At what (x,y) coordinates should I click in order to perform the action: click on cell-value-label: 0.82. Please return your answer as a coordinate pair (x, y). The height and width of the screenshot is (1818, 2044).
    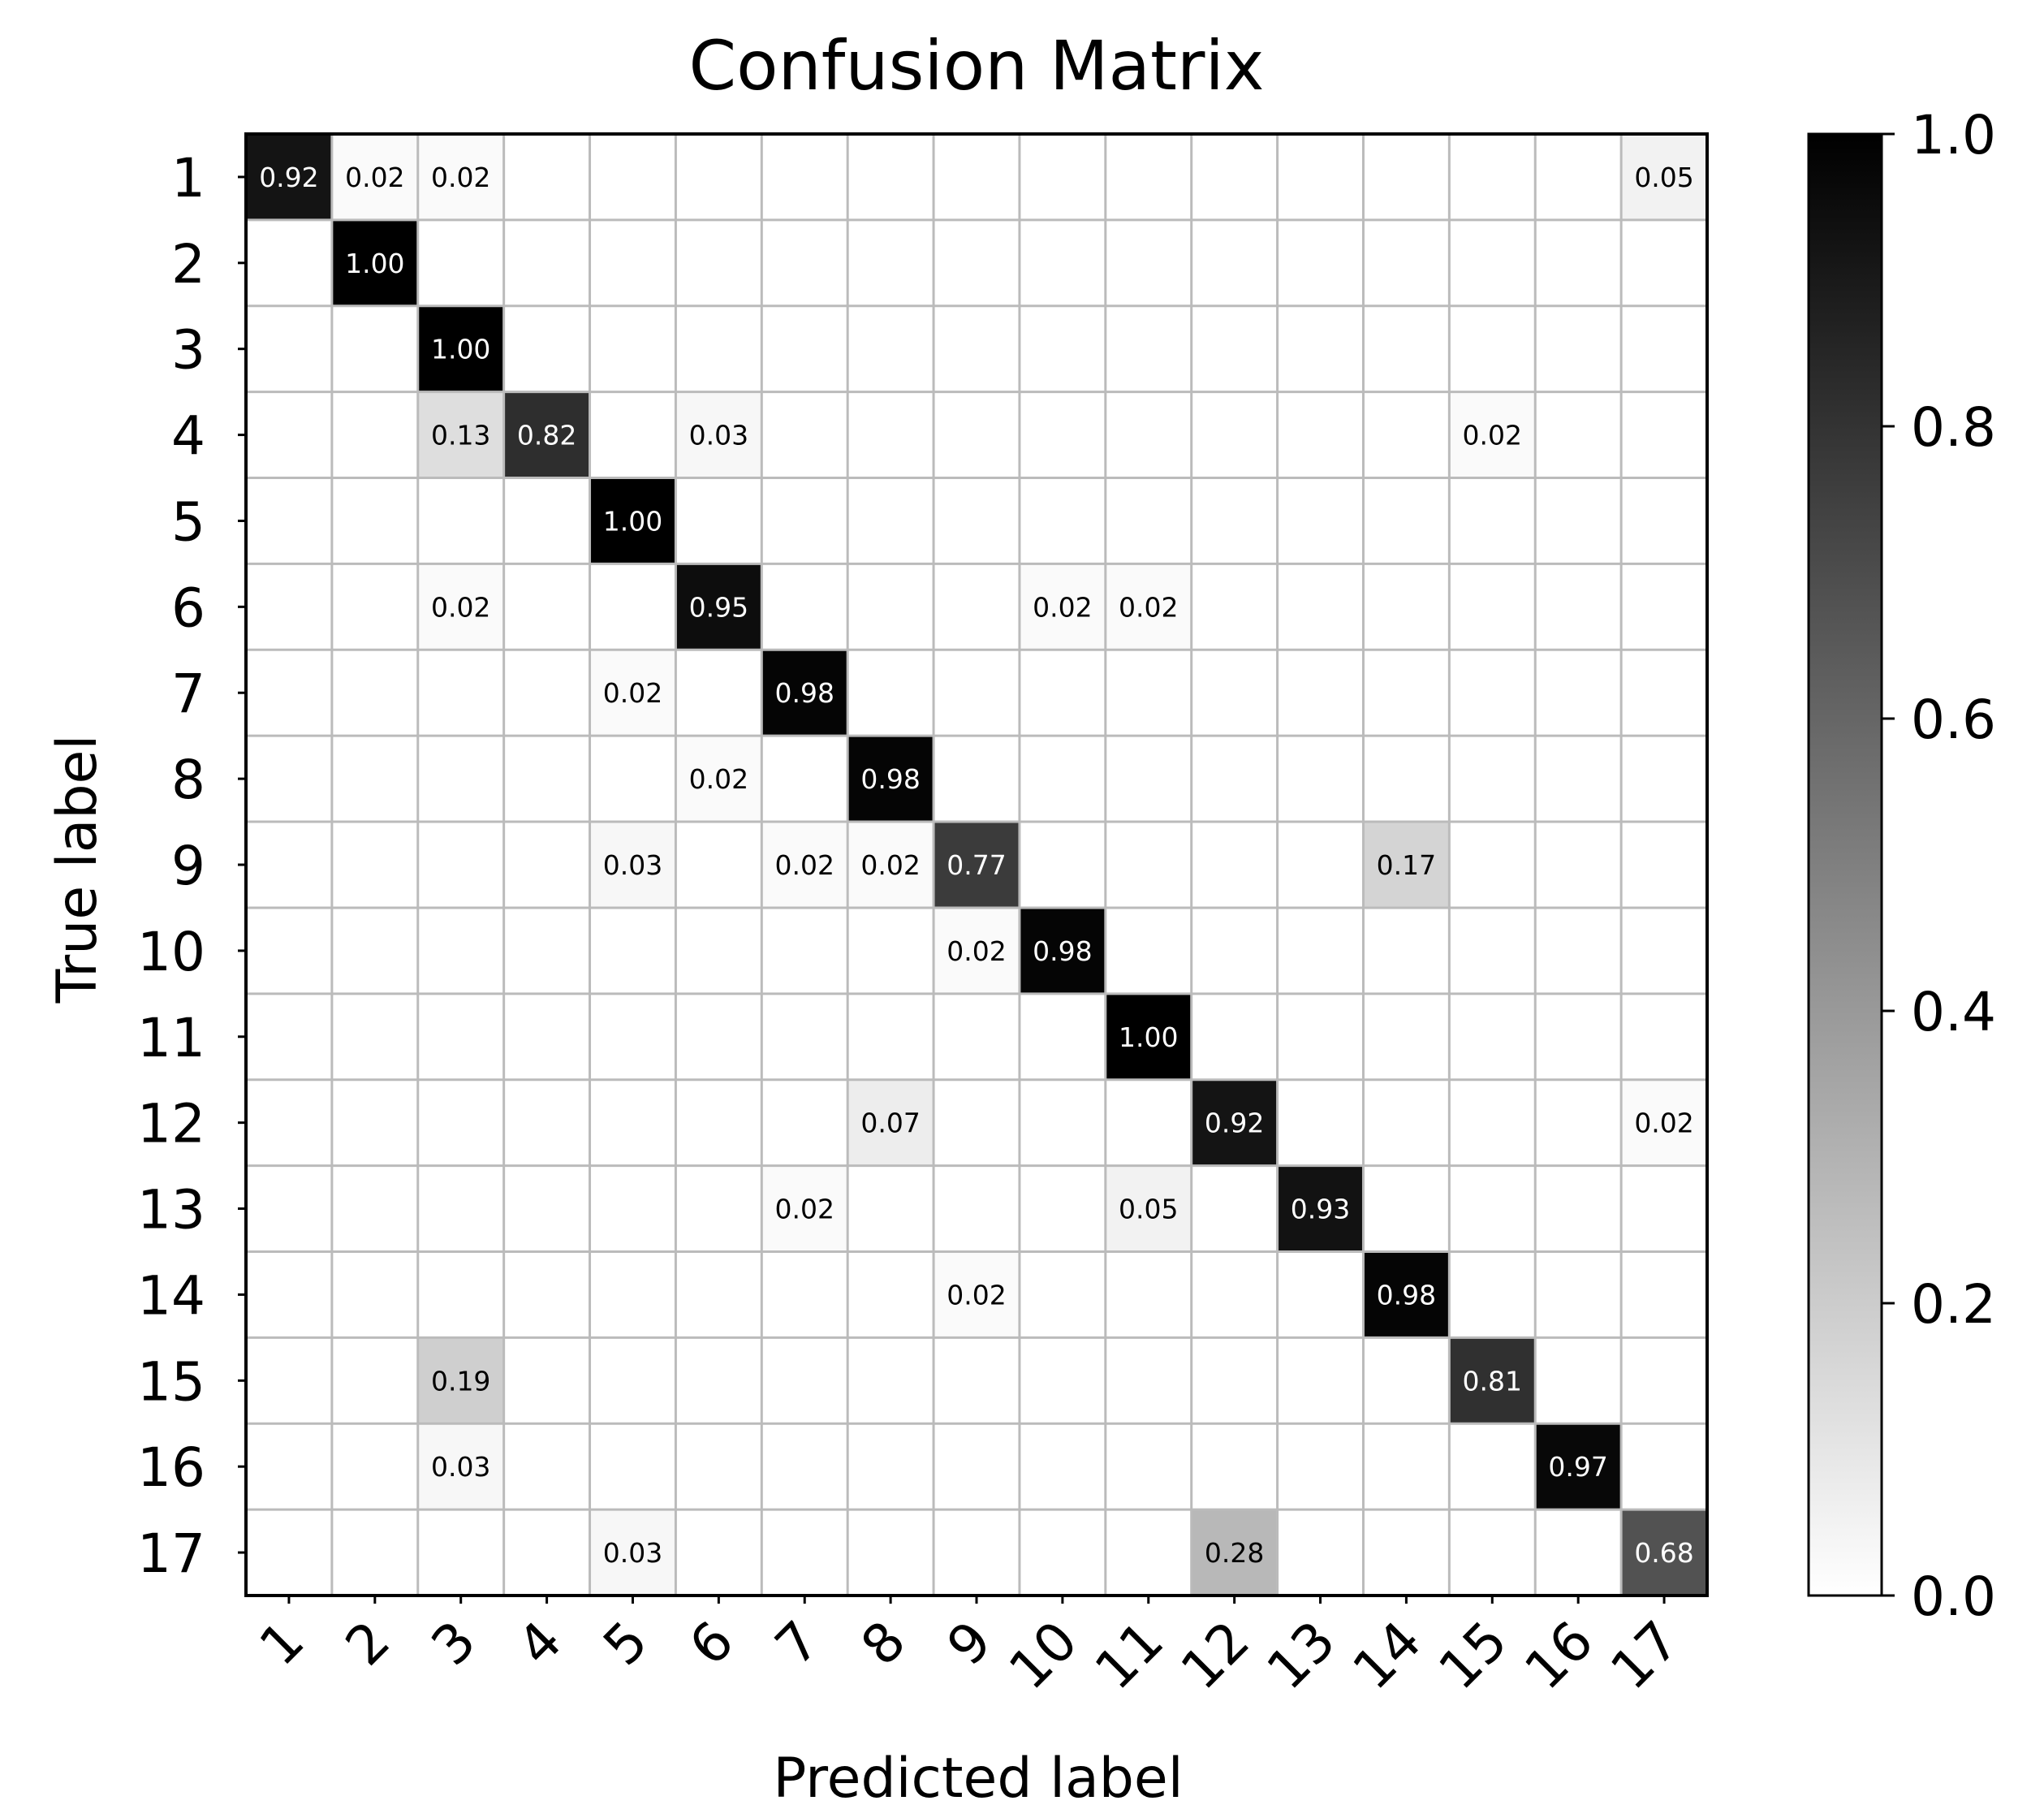
    Looking at the image, I should click on (546, 435).